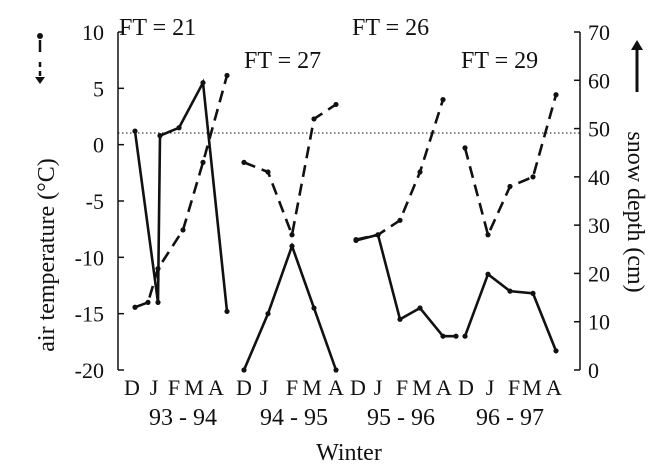 The width and height of the screenshot is (664, 468). What do you see at coordinates (89, 257) in the screenshot?
I see `left-tick-label: -10` at bounding box center [89, 257].